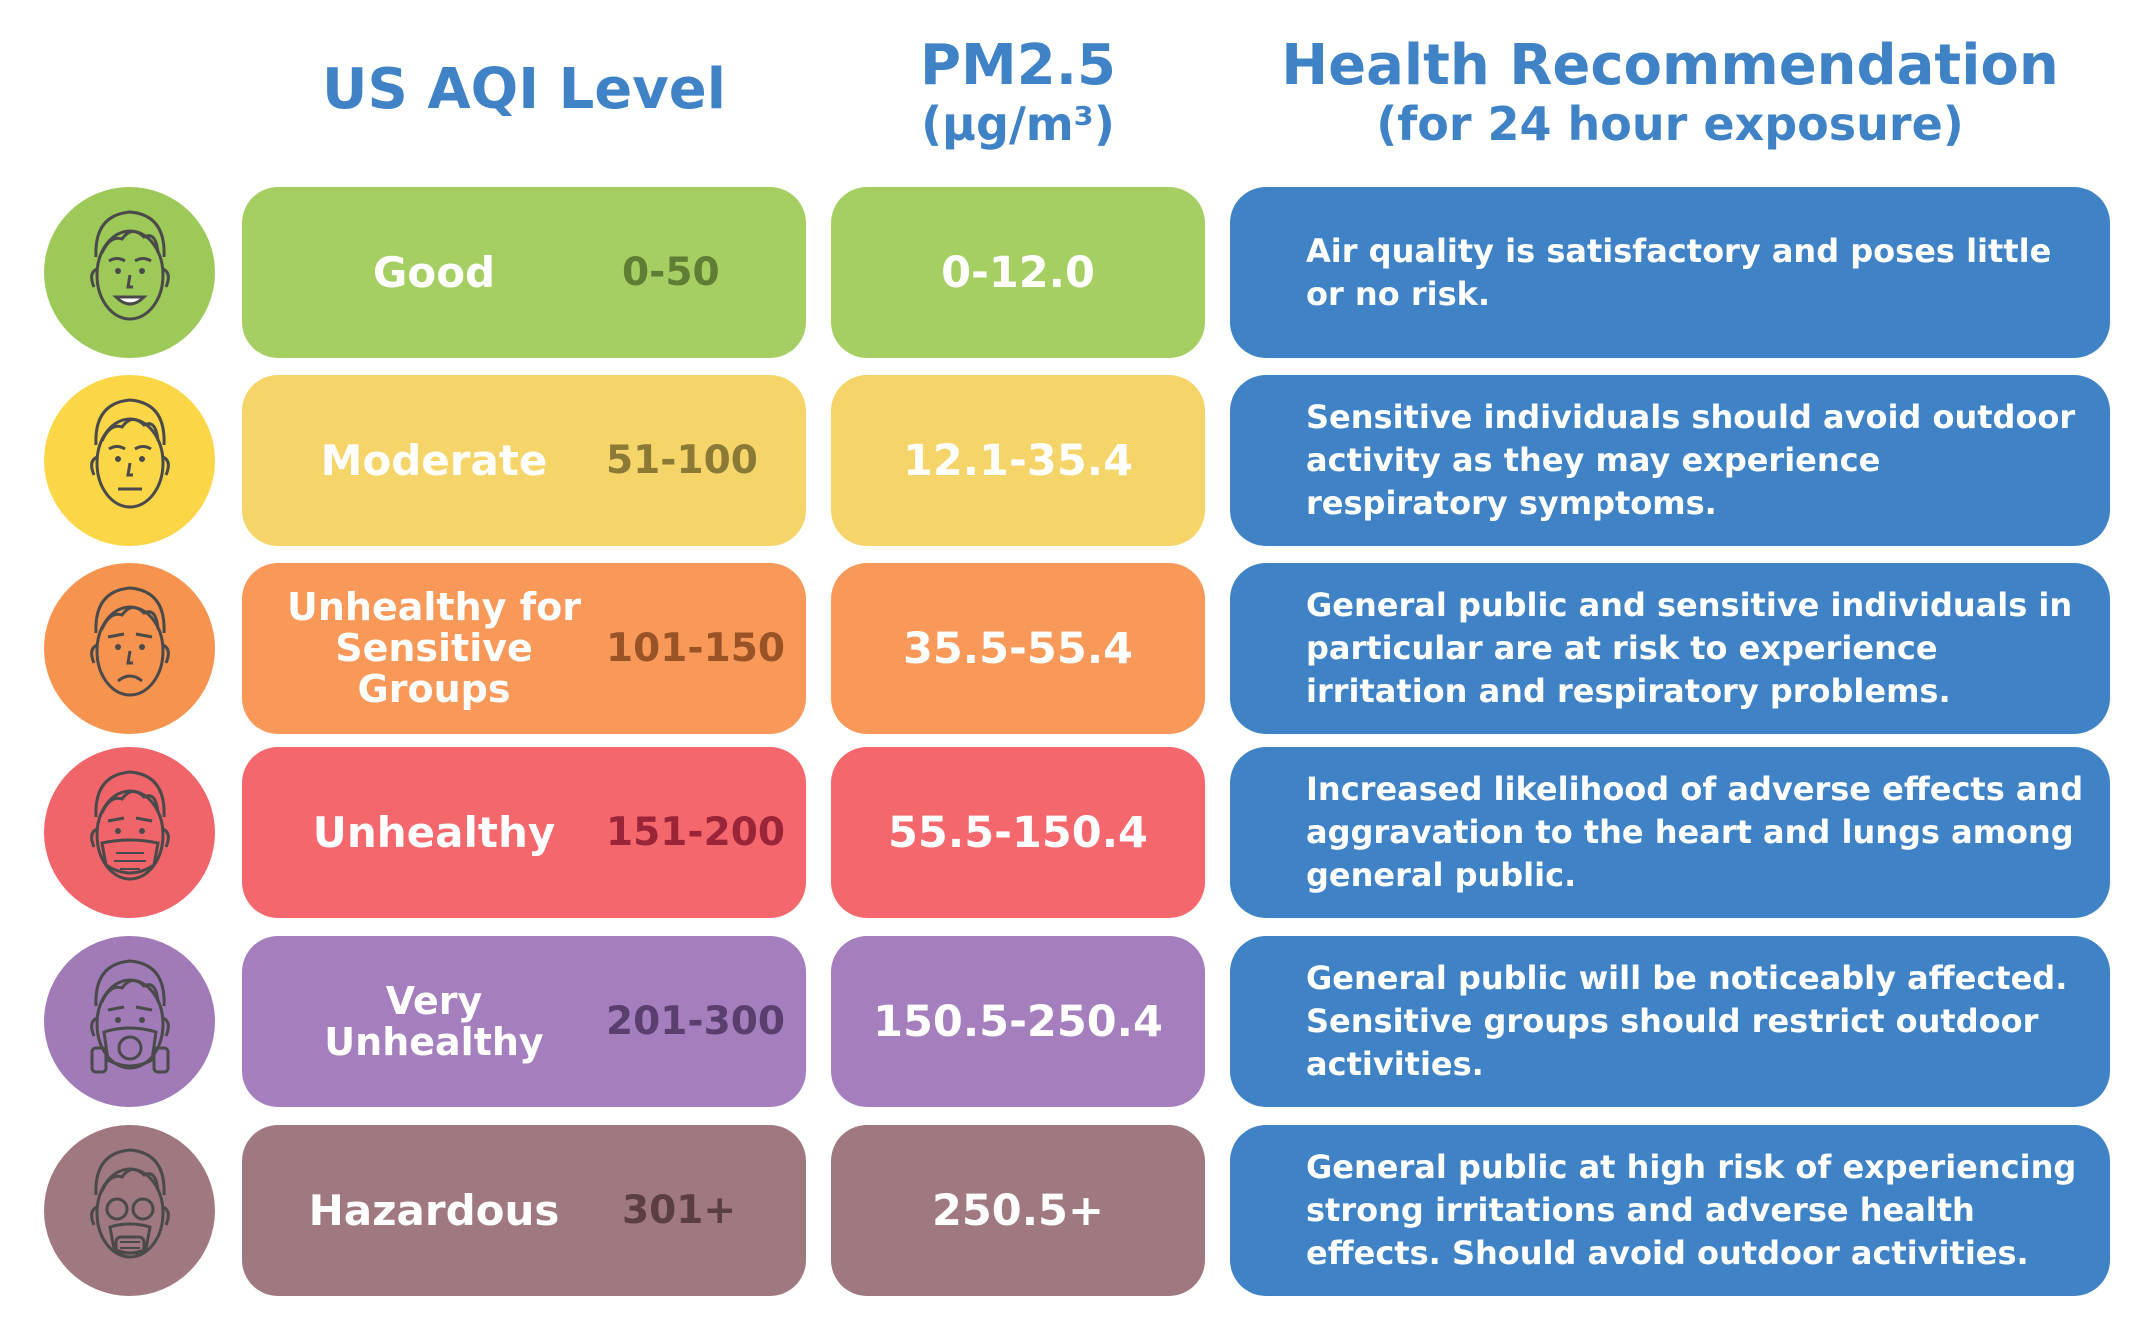 The width and height of the screenshot is (2134, 1328). I want to click on pm25-range: 0-12.0, so click(1018, 272).